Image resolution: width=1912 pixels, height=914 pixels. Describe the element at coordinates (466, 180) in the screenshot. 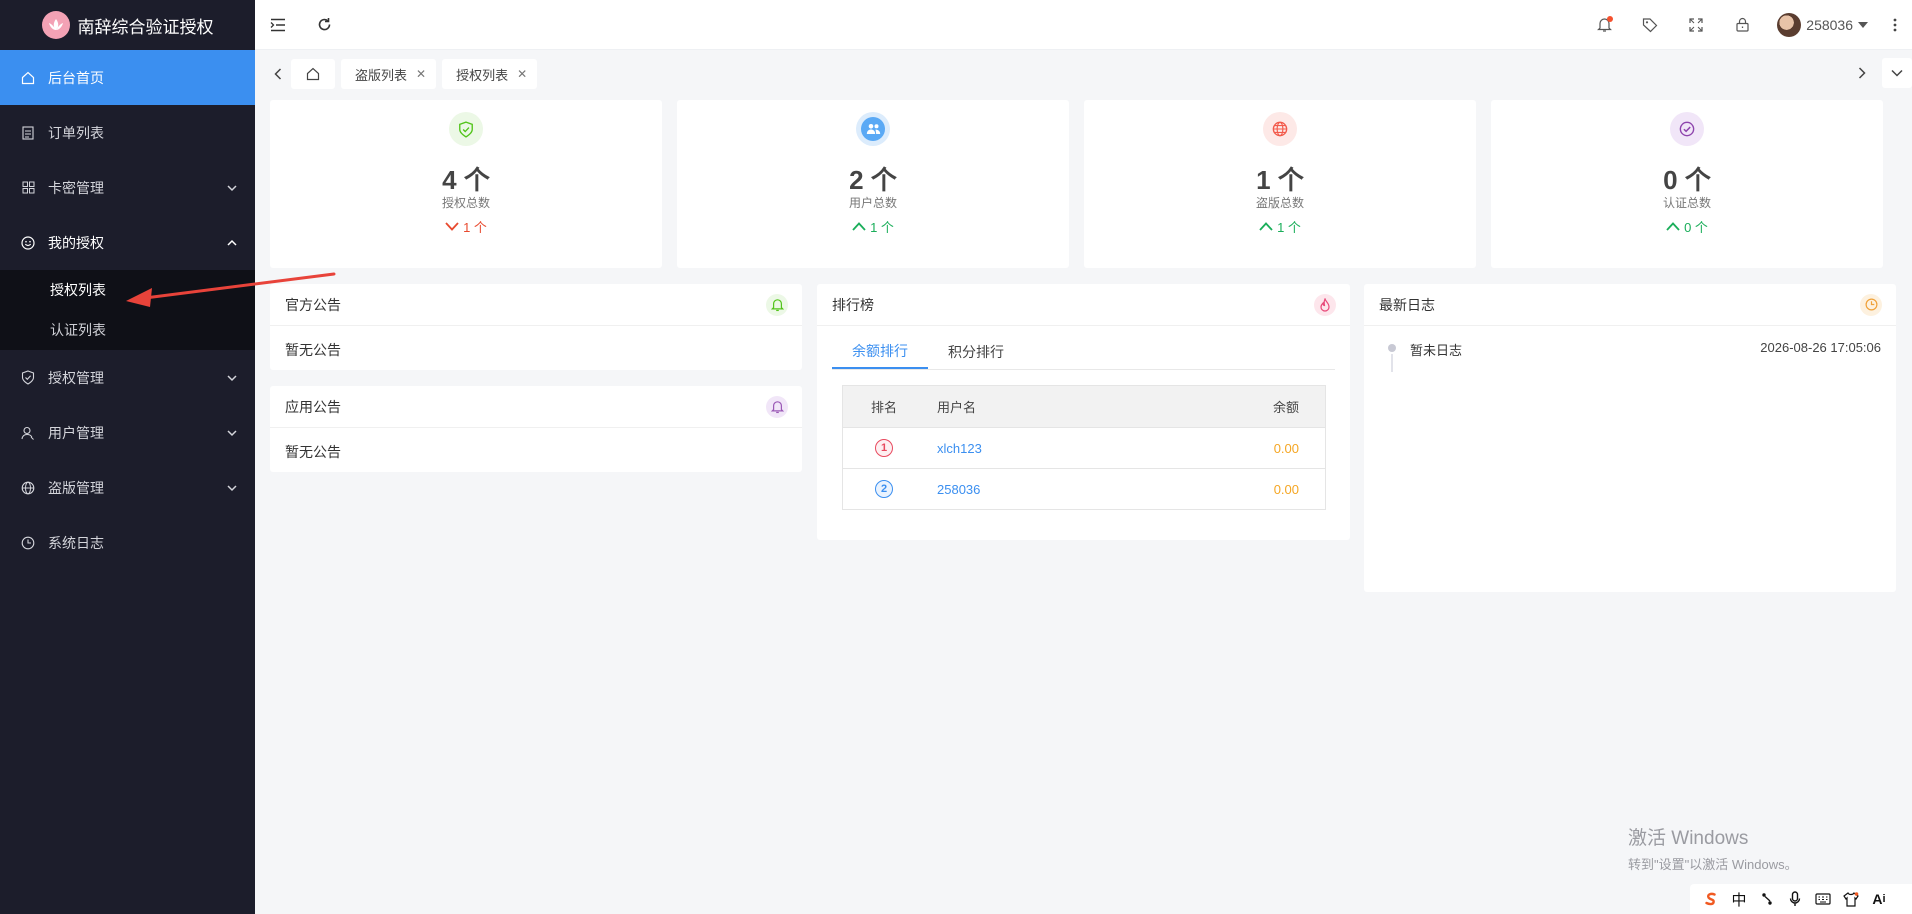

I see `stat-value: 4 个` at that location.